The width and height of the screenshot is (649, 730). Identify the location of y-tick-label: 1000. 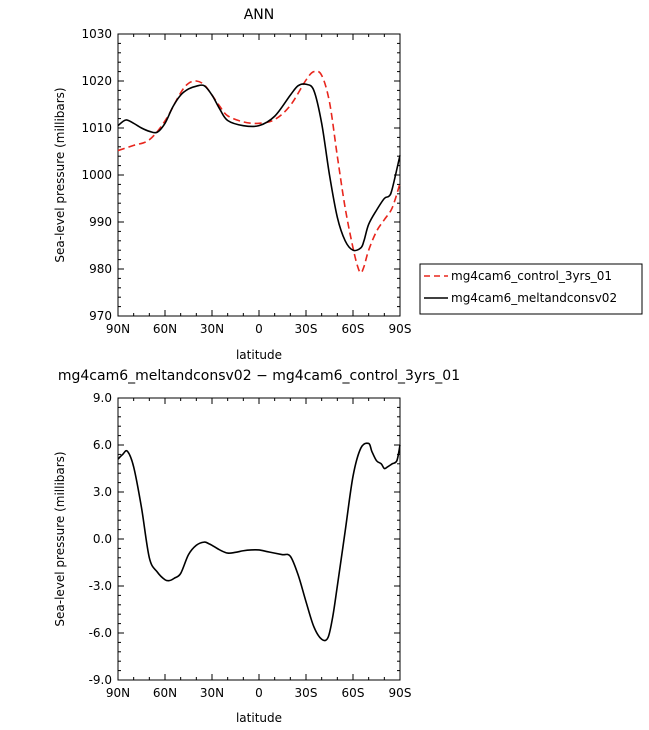
(96, 175).